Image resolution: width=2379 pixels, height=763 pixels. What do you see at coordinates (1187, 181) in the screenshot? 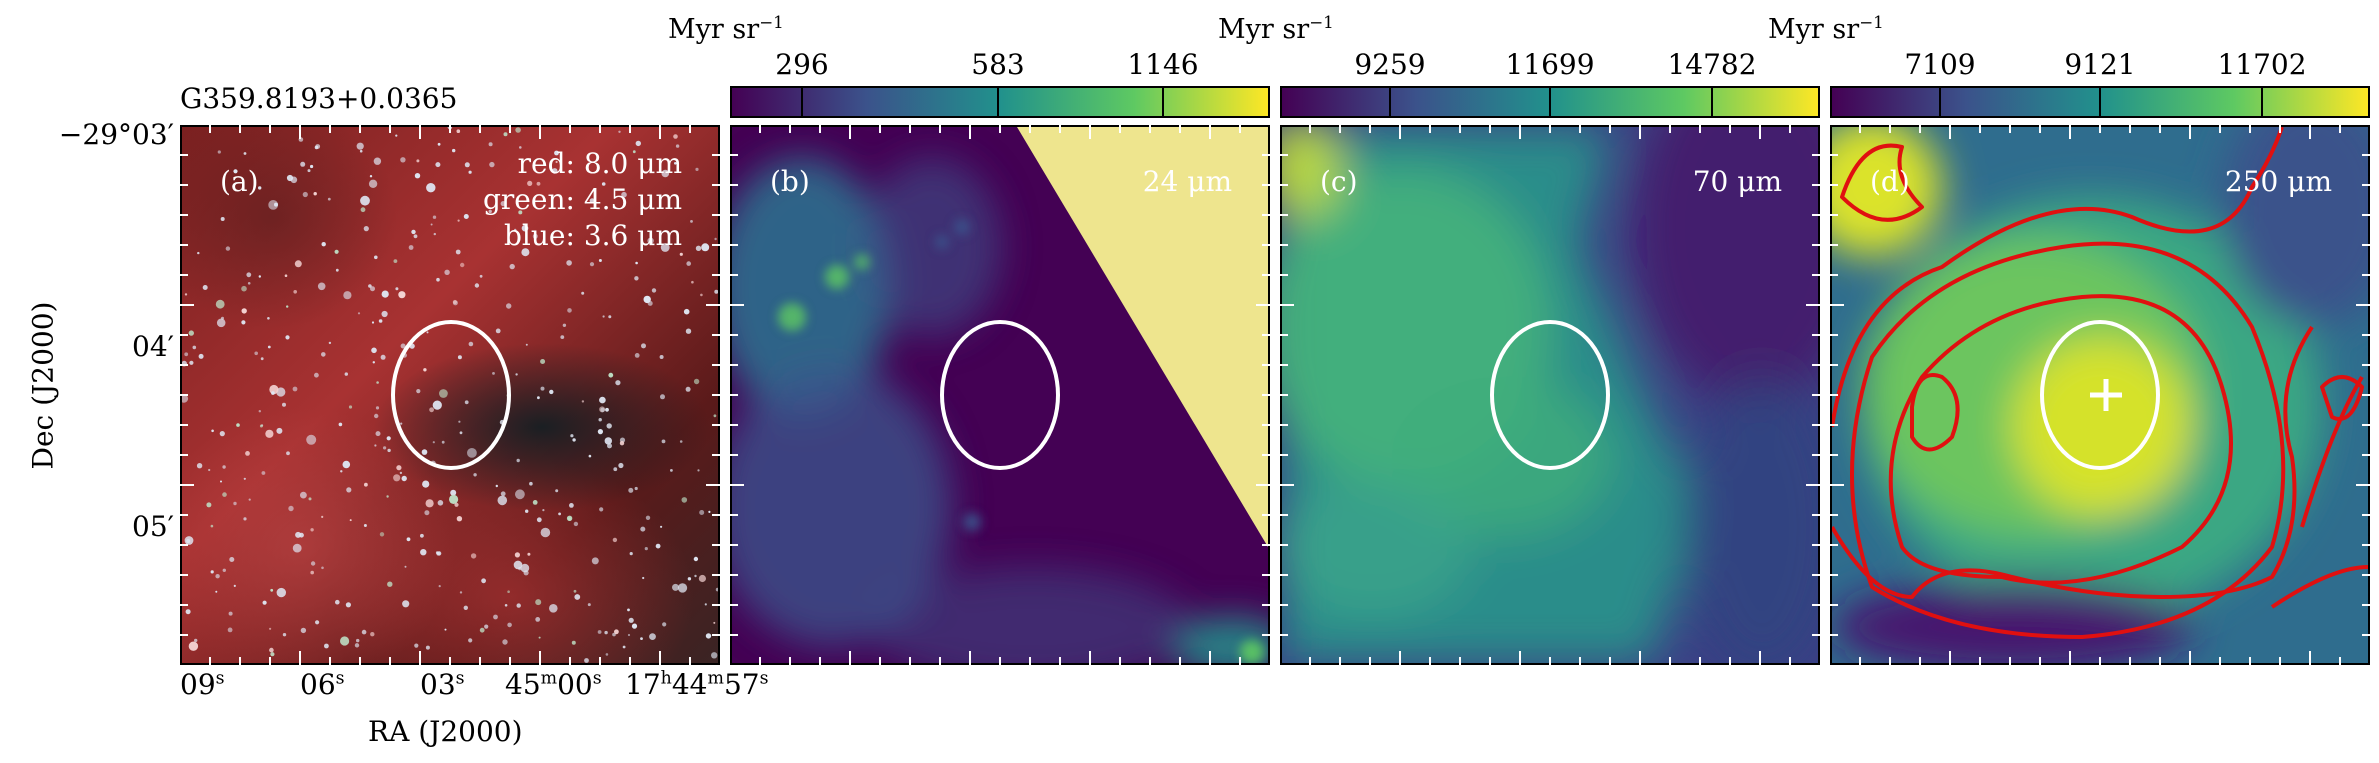
I see `band-label: 24 μm` at bounding box center [1187, 181].